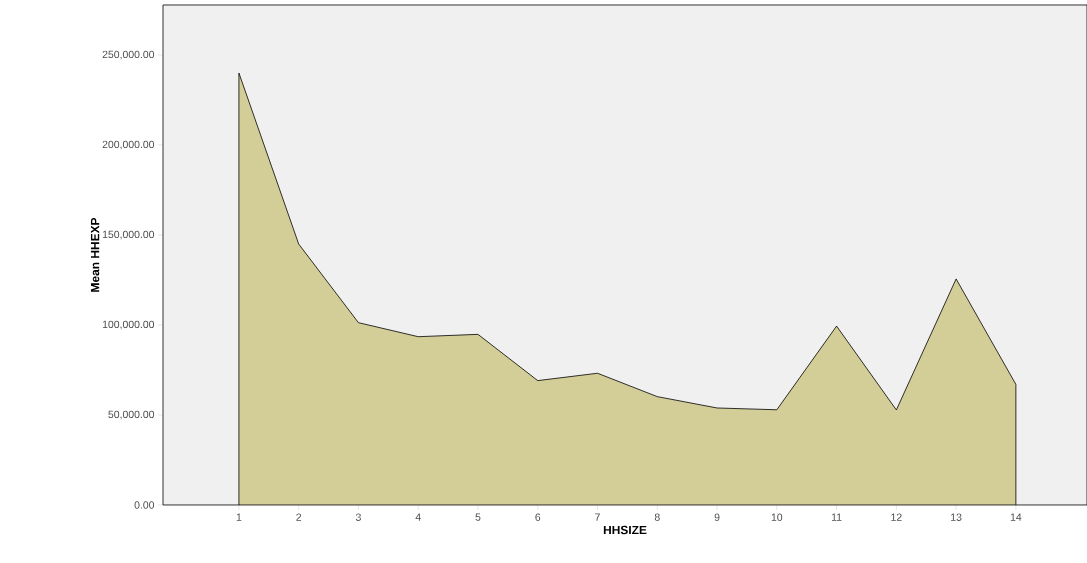  I want to click on y-tick-label: 250,000.00, so click(128, 55).